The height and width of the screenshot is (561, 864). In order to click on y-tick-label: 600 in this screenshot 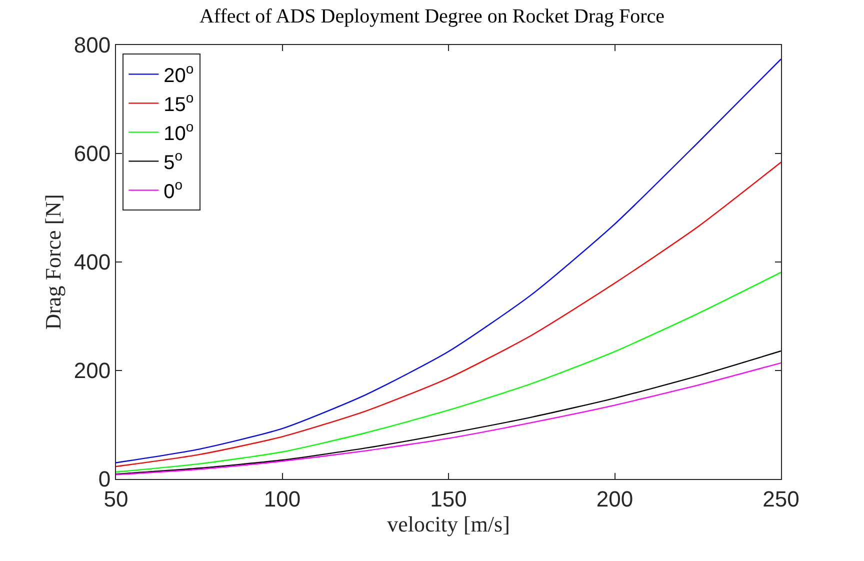, I will do `click(92, 153)`.